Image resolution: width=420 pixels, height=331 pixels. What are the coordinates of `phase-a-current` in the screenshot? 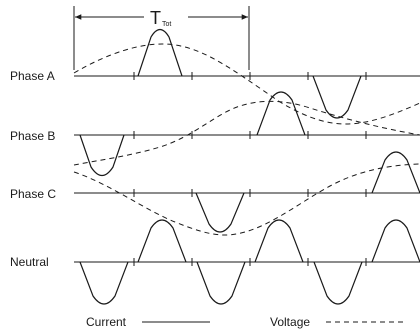 It's located at (249, 73).